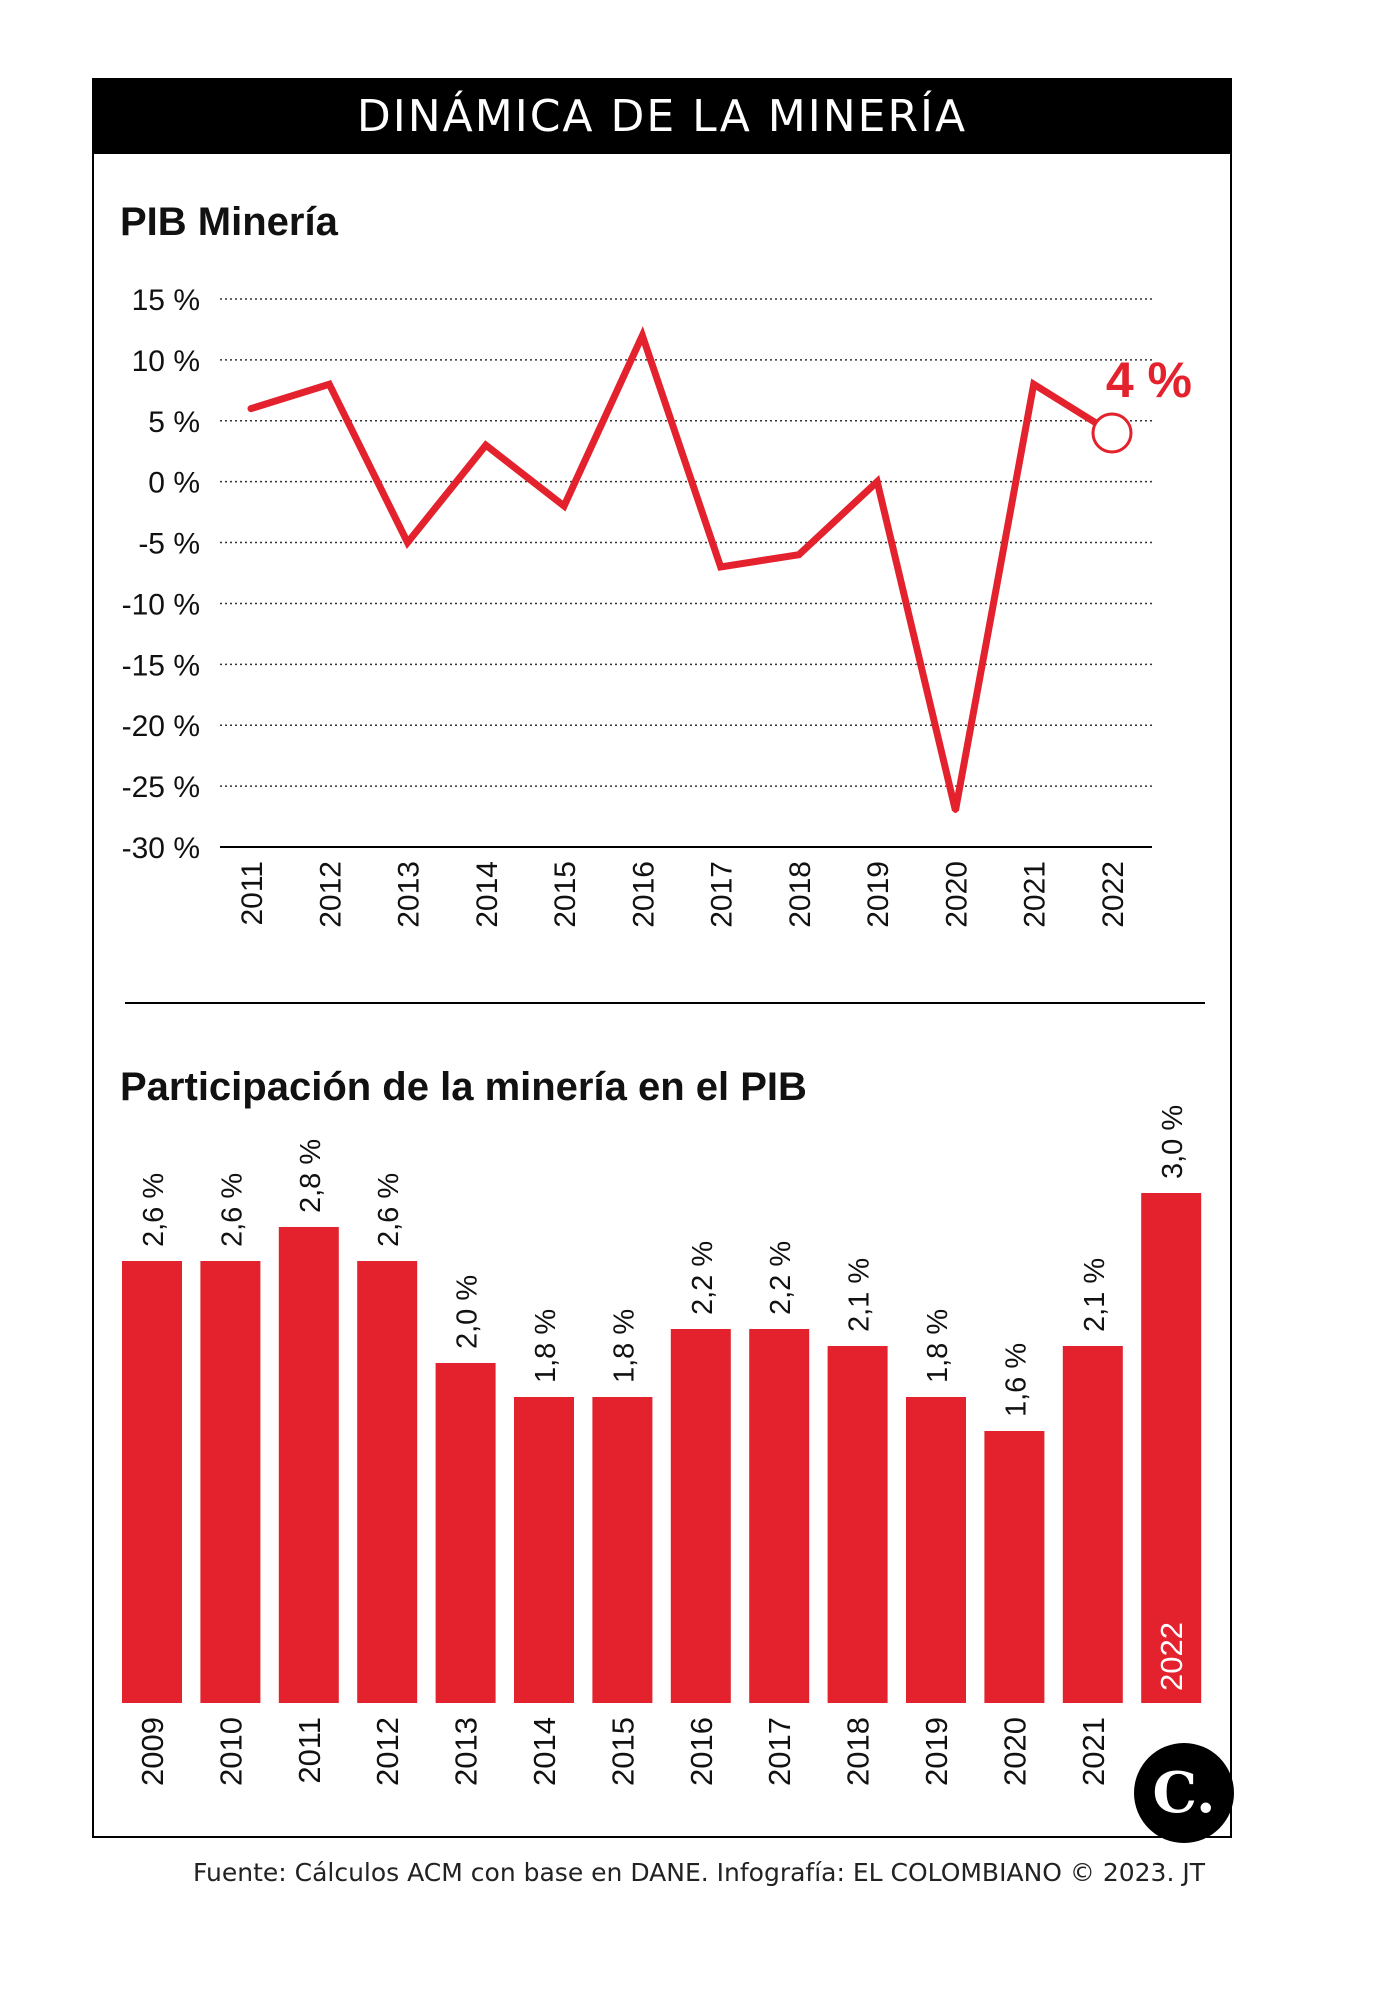 The image size is (1398, 2000). I want to click on x-tick-label: 2014, so click(487, 894).